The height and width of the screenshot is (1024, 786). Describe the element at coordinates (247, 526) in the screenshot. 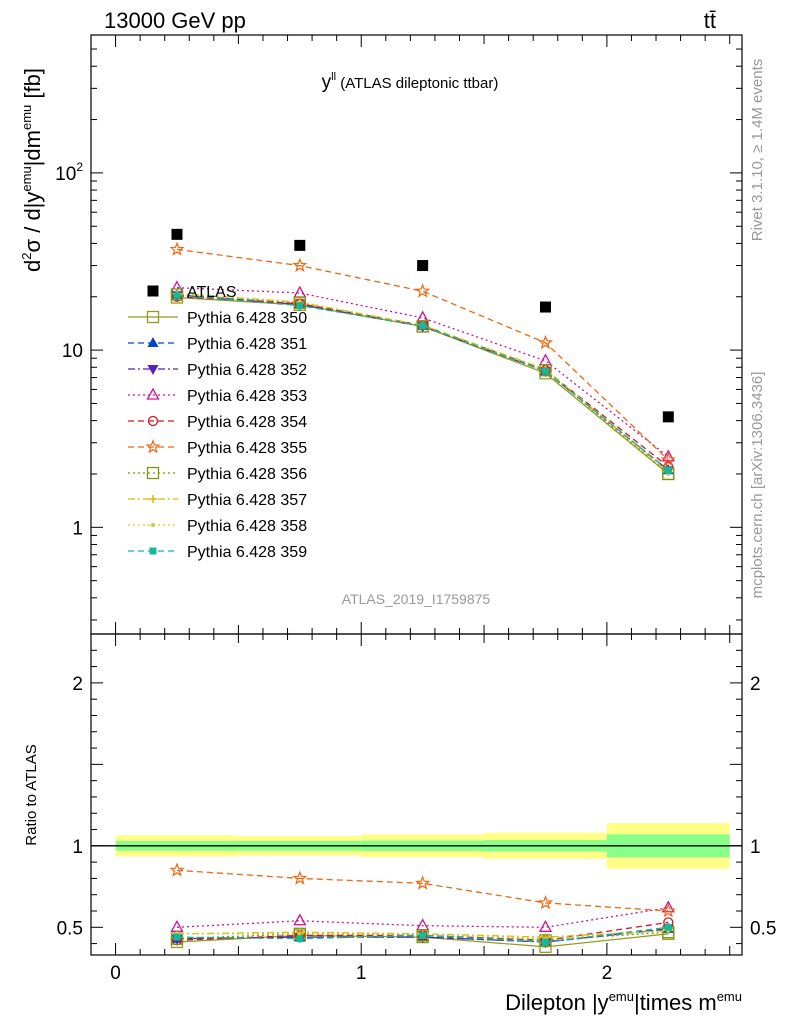

I see `legend-label: Pythia 6.428 358` at that location.